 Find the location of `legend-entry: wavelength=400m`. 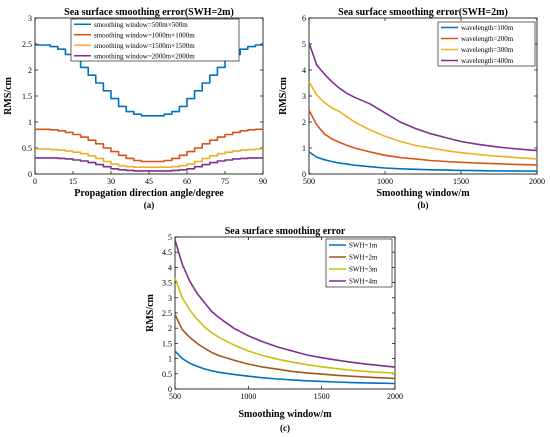

legend-entry: wavelength=400m is located at coordinates (487, 61).